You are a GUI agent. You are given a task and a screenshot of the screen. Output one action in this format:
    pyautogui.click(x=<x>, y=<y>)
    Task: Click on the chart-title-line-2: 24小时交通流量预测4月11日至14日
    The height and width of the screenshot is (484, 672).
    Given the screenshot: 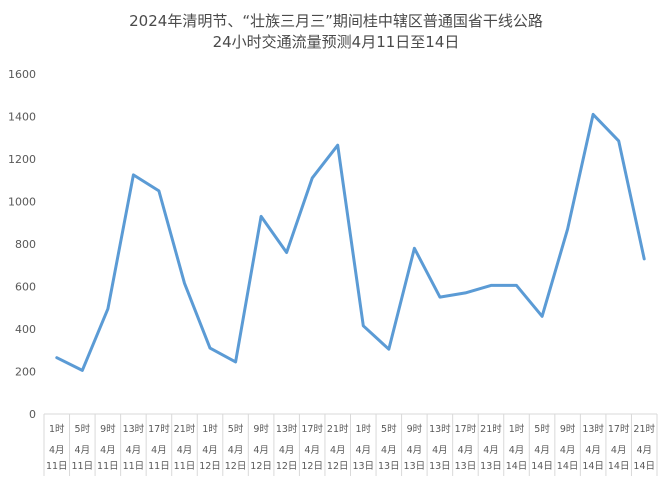 What is the action you would take?
    pyautogui.click(x=336, y=42)
    